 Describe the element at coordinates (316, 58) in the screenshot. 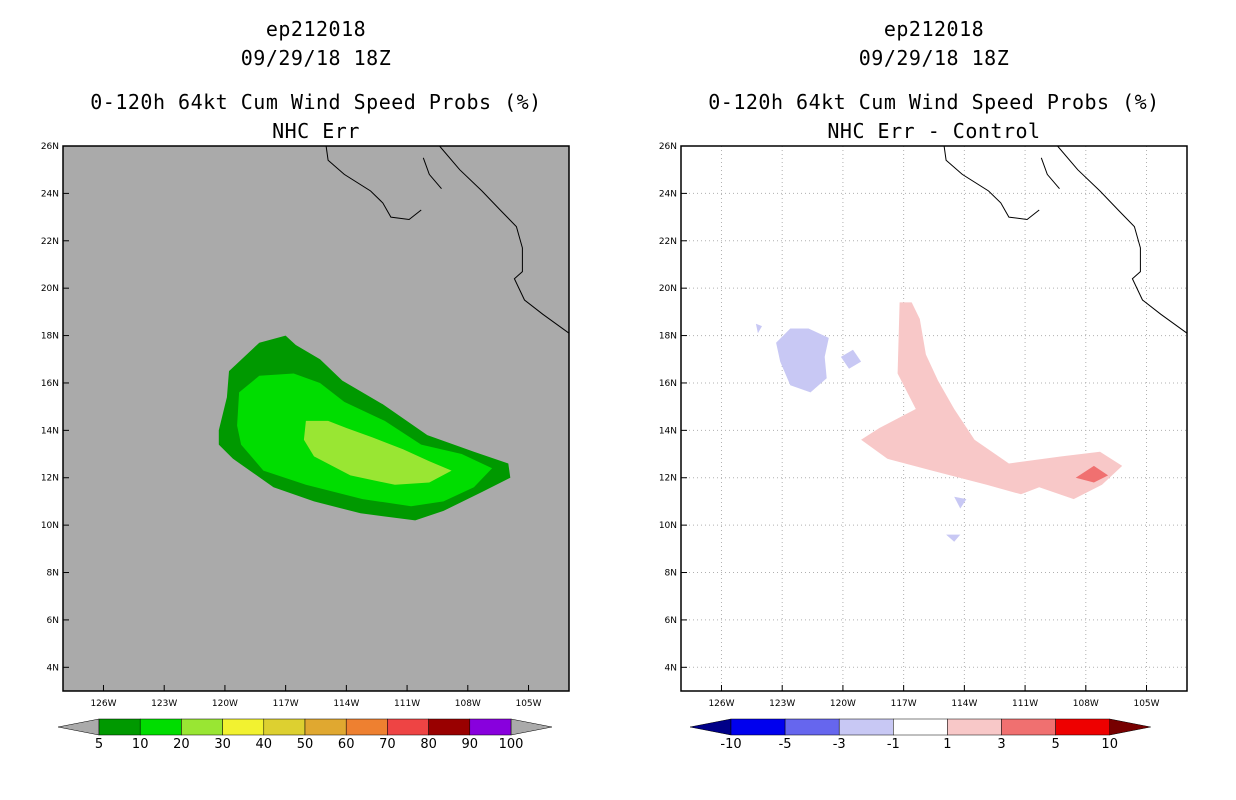

I see `left-title-date: 09/29/18 18Z` at that location.